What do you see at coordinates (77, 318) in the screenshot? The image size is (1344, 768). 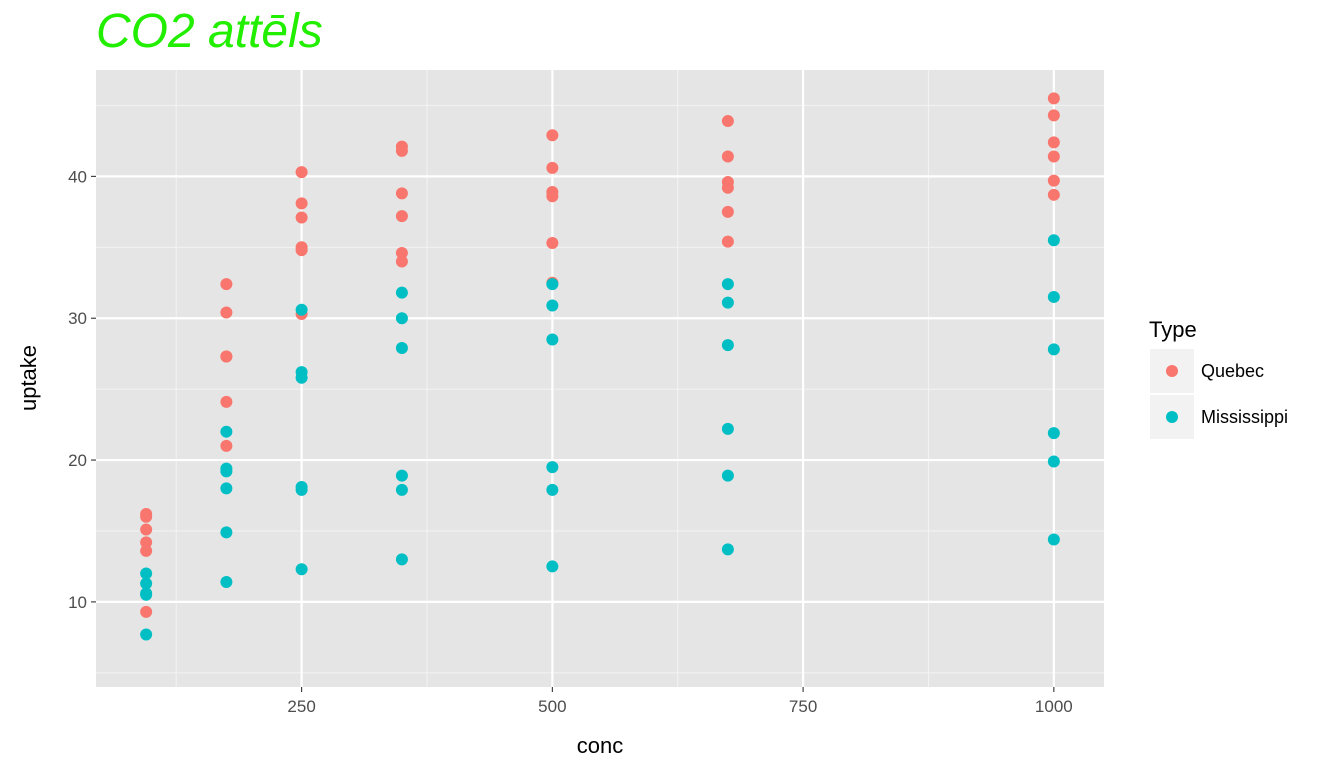 I see `y-tick-label: 30` at bounding box center [77, 318].